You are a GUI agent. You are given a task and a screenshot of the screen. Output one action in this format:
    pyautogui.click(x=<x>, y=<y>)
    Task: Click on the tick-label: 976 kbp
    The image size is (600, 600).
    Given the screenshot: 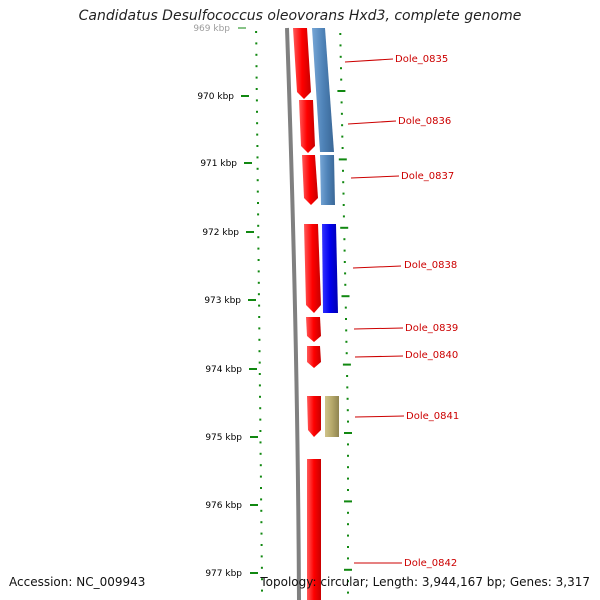 What is the action you would take?
    pyautogui.click(x=223, y=506)
    